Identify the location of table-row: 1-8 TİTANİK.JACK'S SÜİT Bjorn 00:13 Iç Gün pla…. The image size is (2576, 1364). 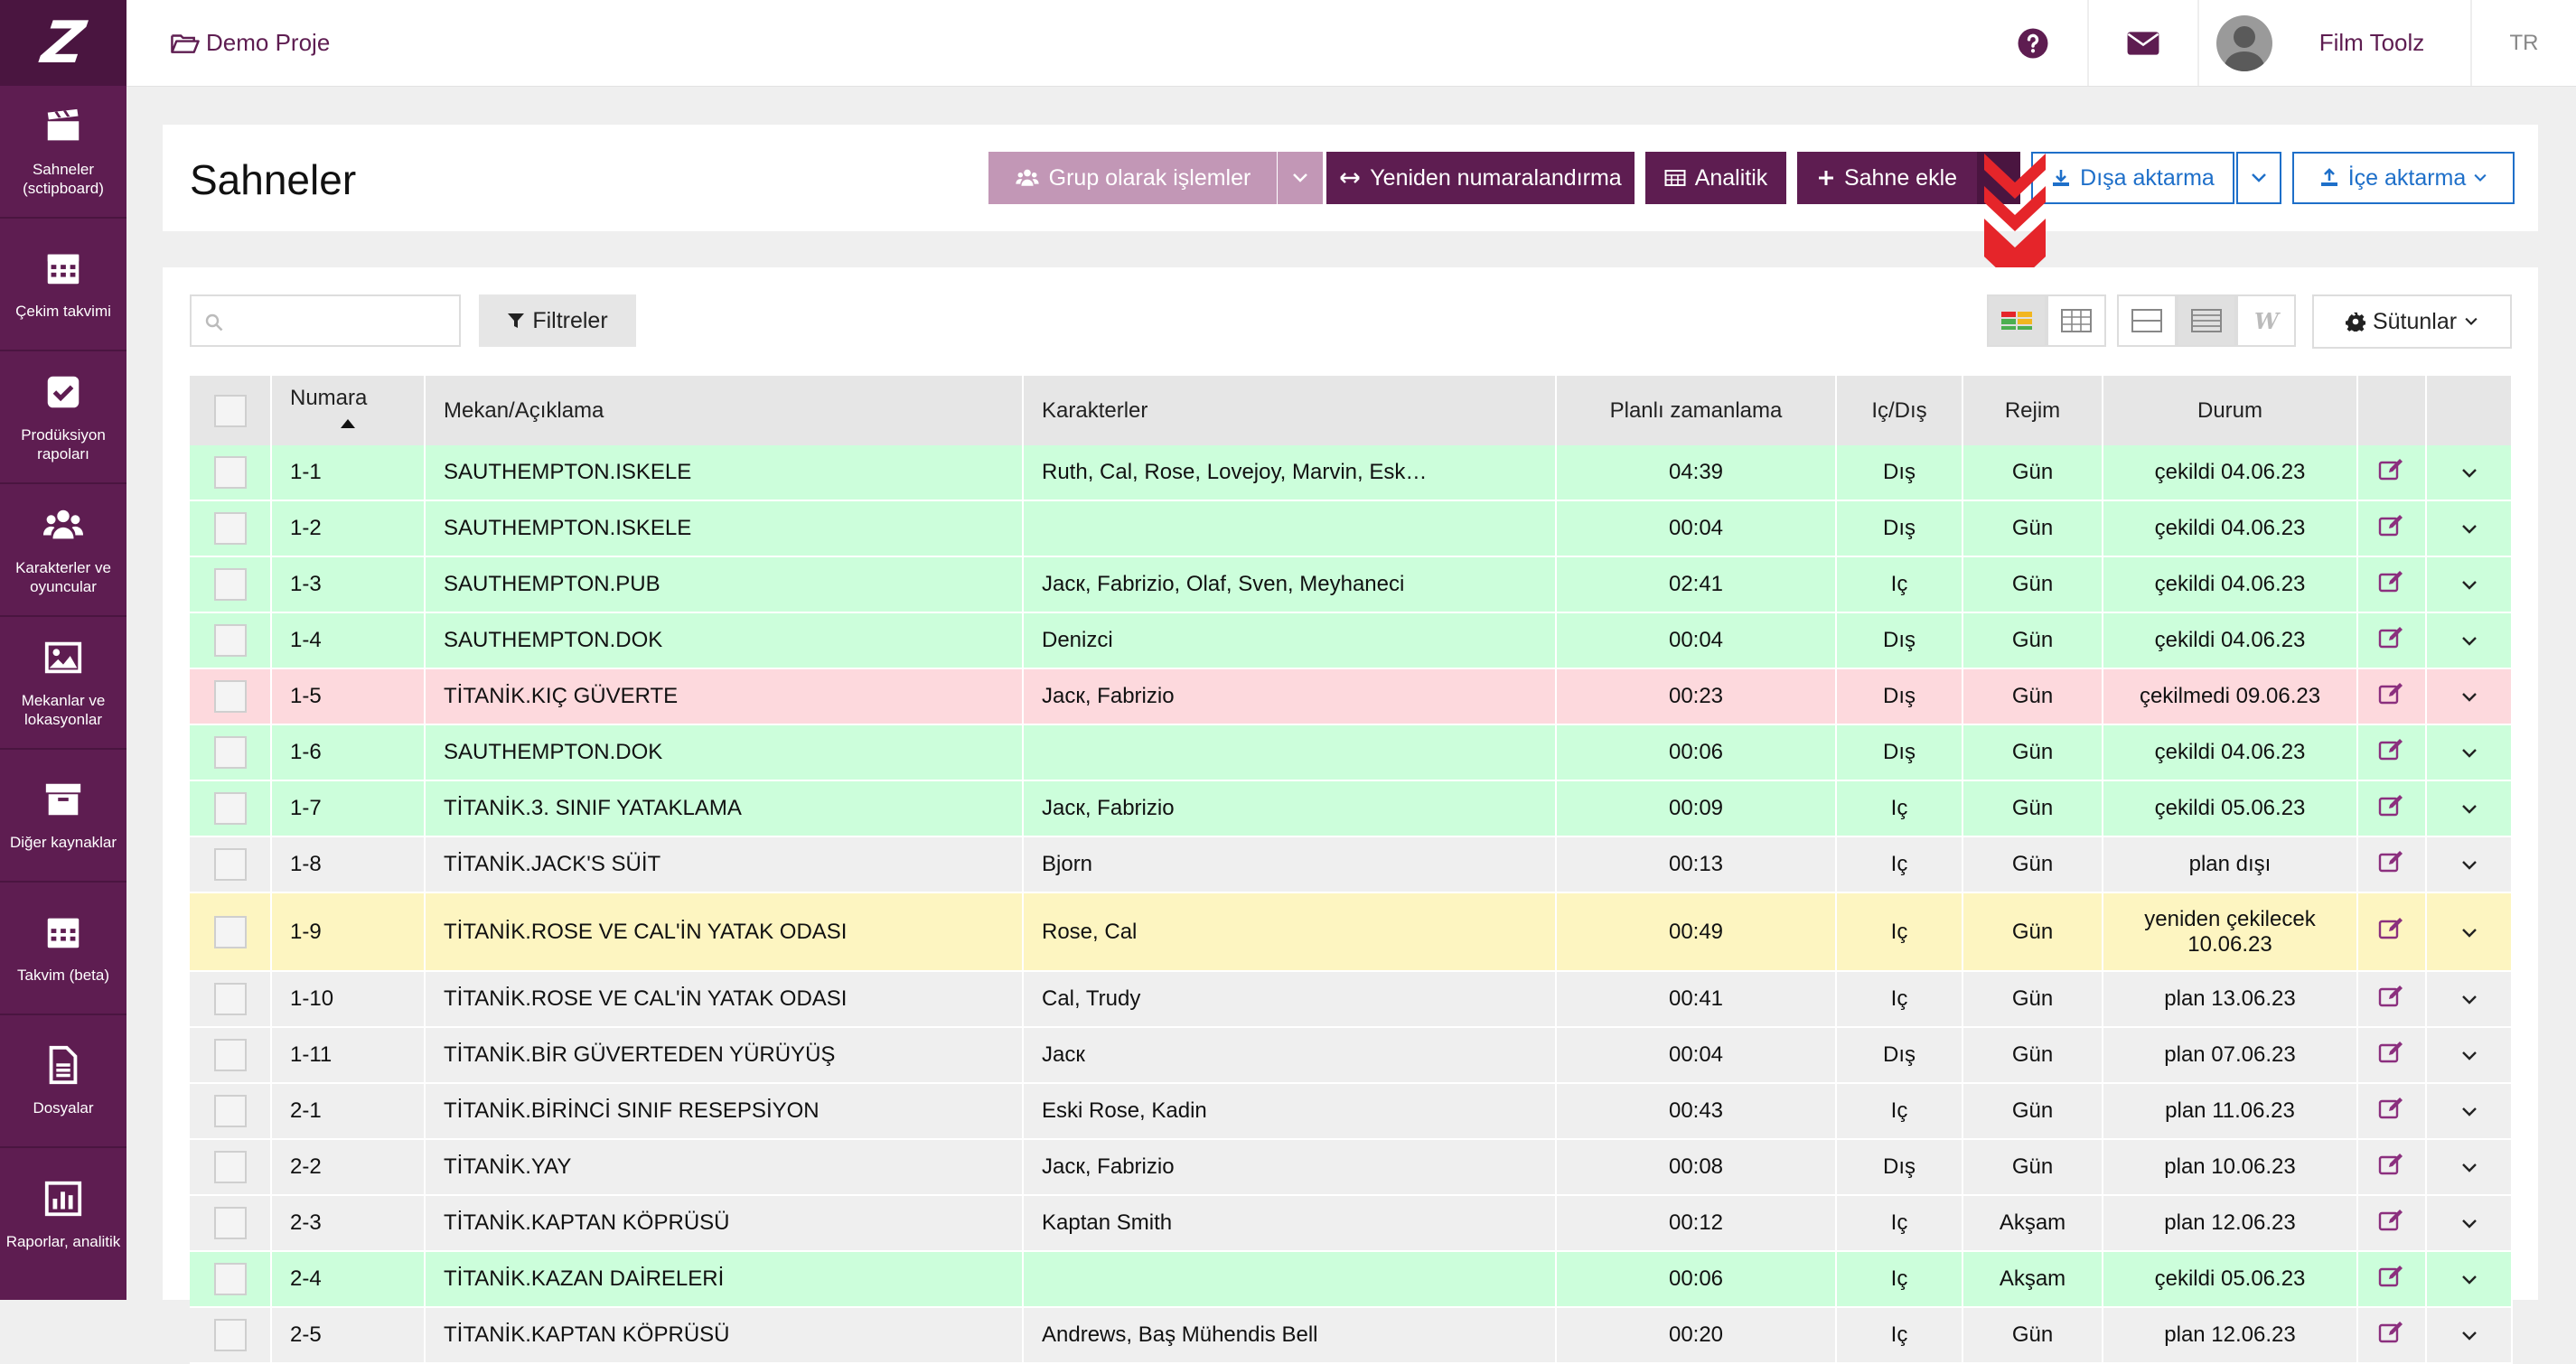
(1351, 864).